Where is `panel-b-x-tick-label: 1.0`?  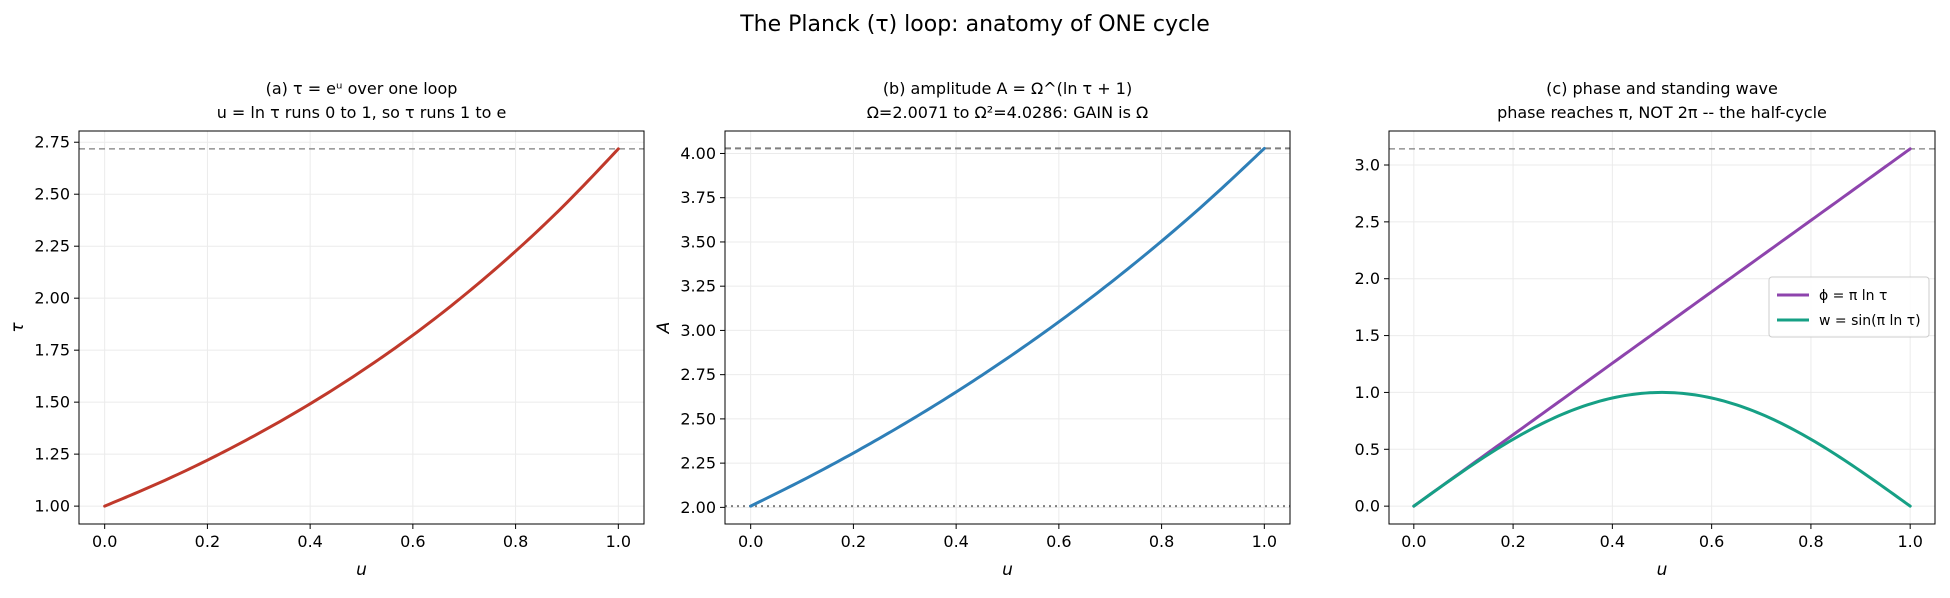
panel-b-x-tick-label: 1.0 is located at coordinates (1264, 541).